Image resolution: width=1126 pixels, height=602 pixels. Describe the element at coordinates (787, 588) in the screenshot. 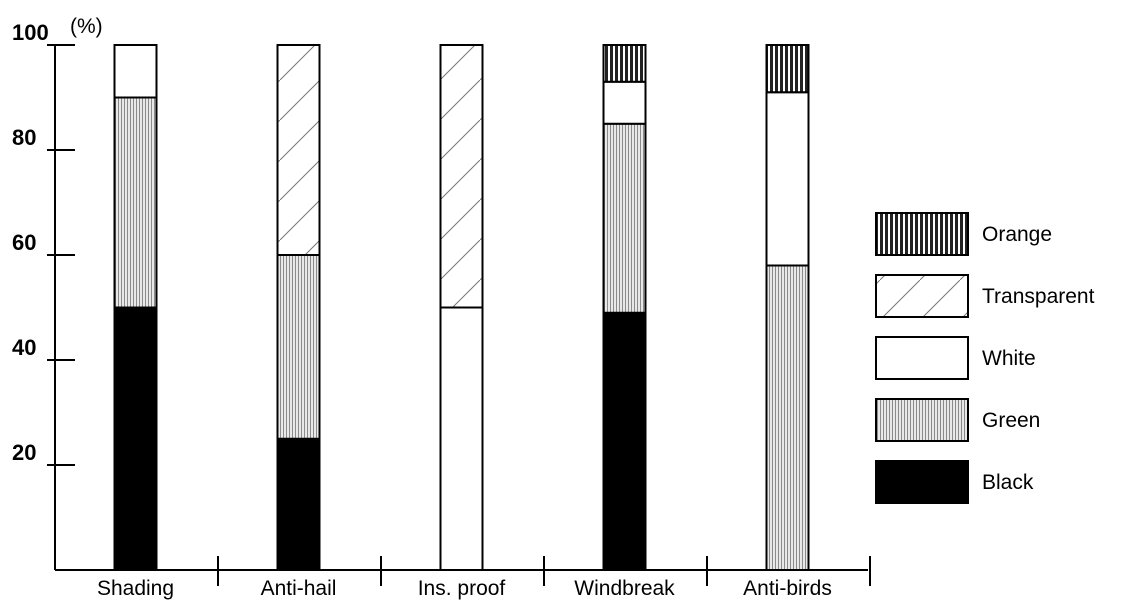

I see `x-category-label: Anti-birds` at that location.